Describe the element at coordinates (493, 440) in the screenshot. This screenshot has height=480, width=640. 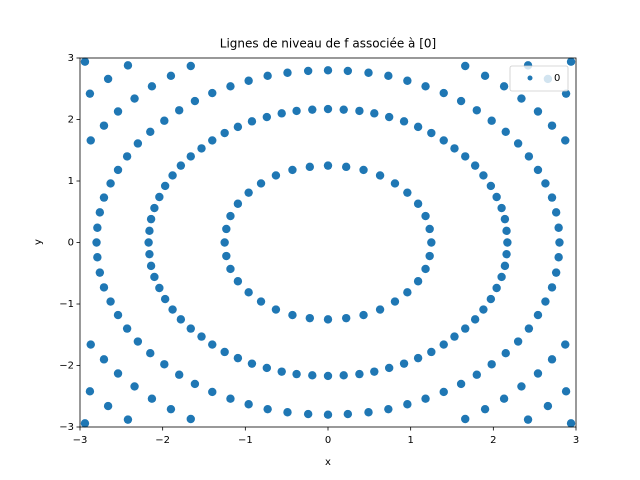
I see `x-tick-label: 2` at that location.